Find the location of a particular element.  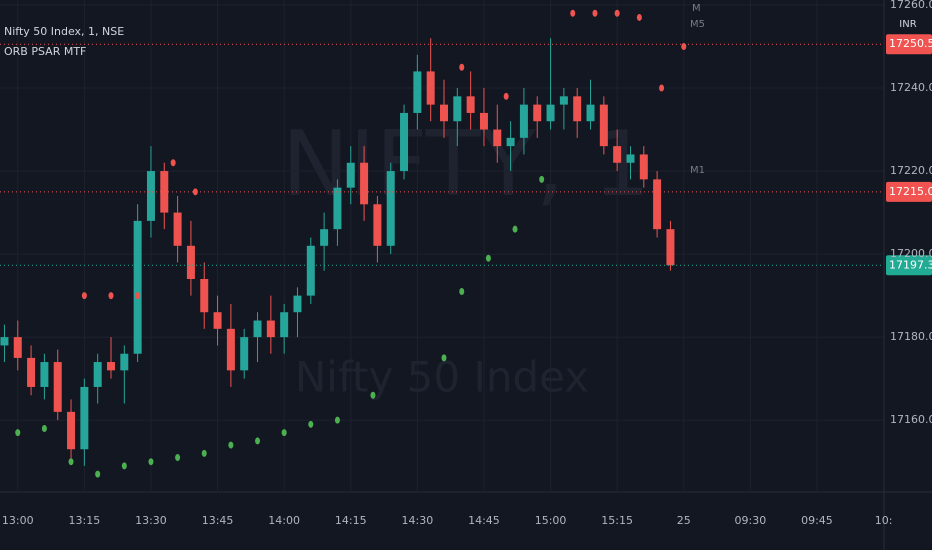

currency: INR is located at coordinates (907, 24).